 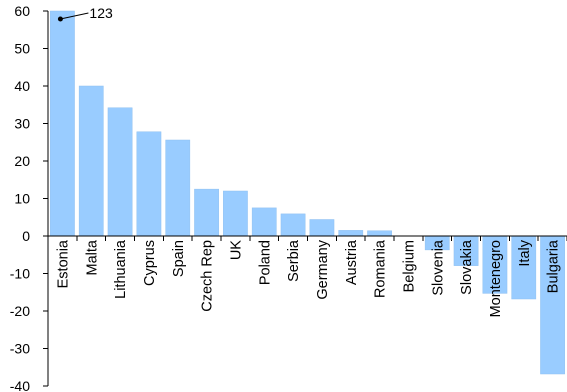 I want to click on category-label: Slovakia, so click(x=467, y=267).